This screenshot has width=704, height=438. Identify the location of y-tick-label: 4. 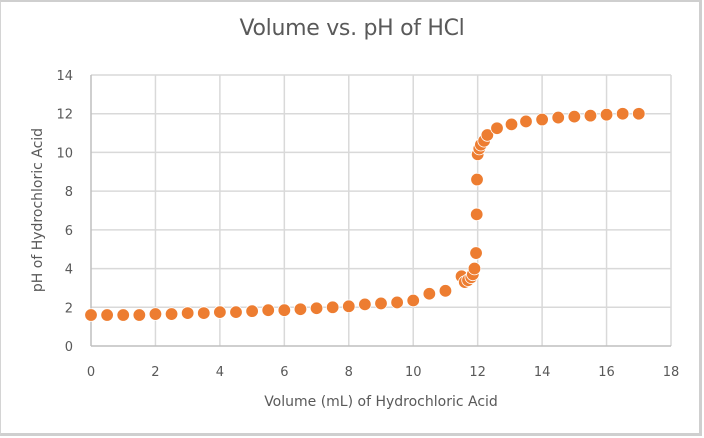
(69, 270).